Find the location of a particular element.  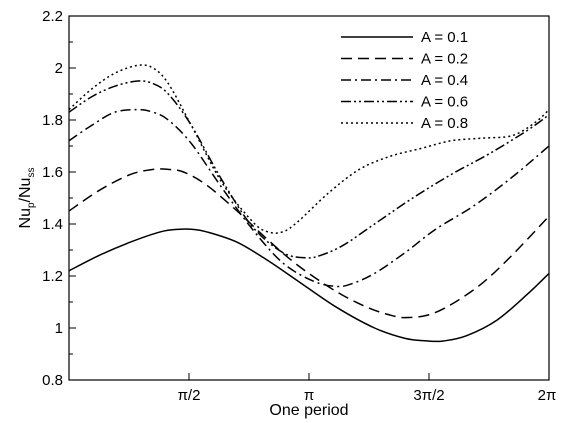

x-tick-labels: π/2 π 3π/2 2π is located at coordinates (367, 395).